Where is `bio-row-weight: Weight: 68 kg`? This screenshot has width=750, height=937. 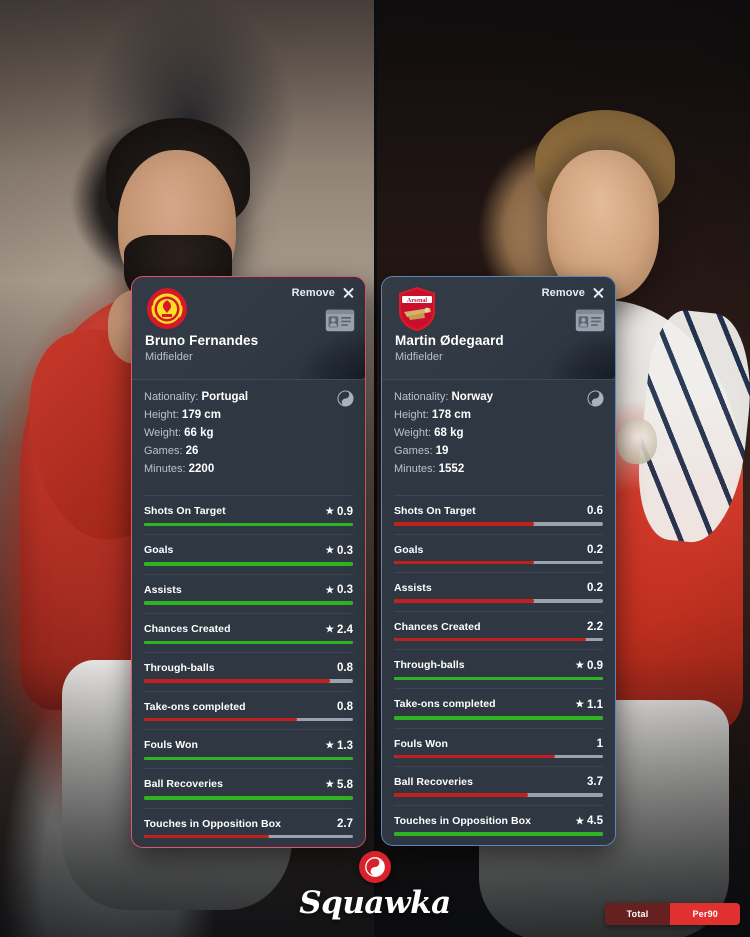 bio-row-weight: Weight: 68 kg is located at coordinates (498, 433).